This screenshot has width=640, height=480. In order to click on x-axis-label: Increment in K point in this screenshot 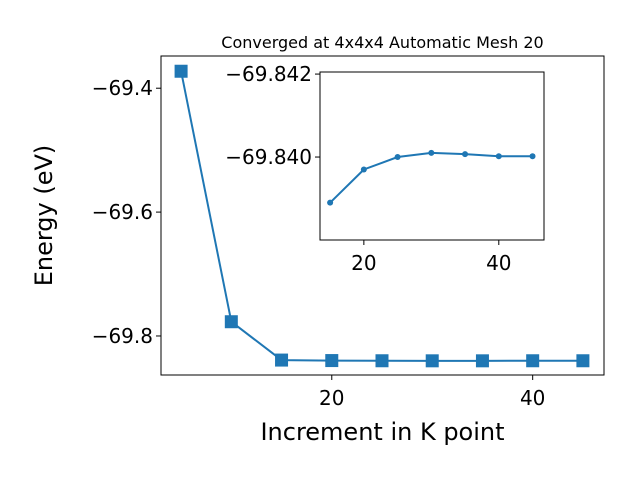, I will do `click(382, 432)`.